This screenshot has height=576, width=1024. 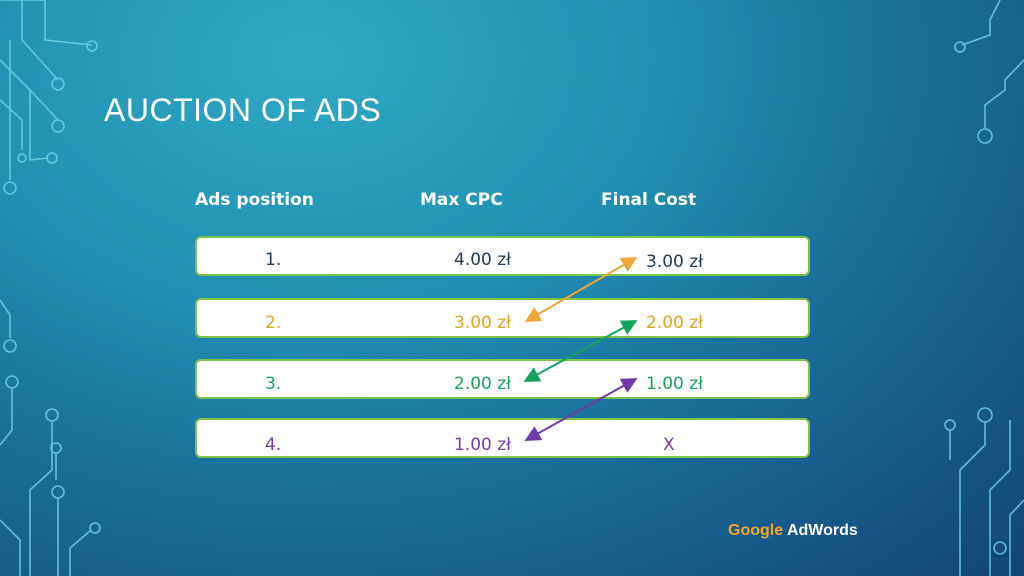 What do you see at coordinates (243, 110) in the screenshot?
I see `slide-title: AUCTION OF ADS` at bounding box center [243, 110].